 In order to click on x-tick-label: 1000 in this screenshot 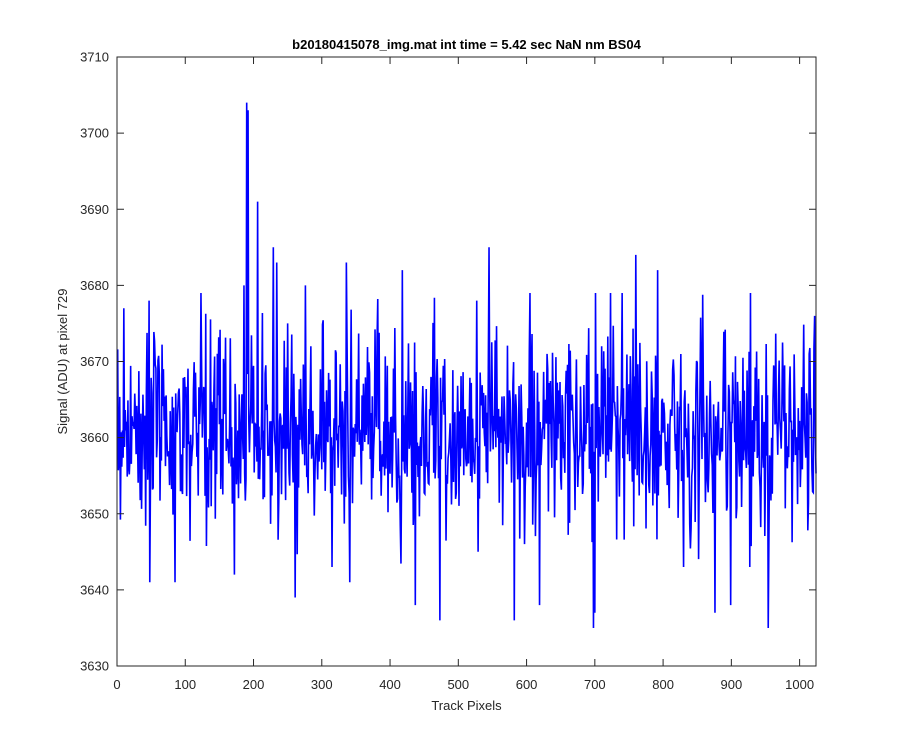, I will do `click(799, 684)`.